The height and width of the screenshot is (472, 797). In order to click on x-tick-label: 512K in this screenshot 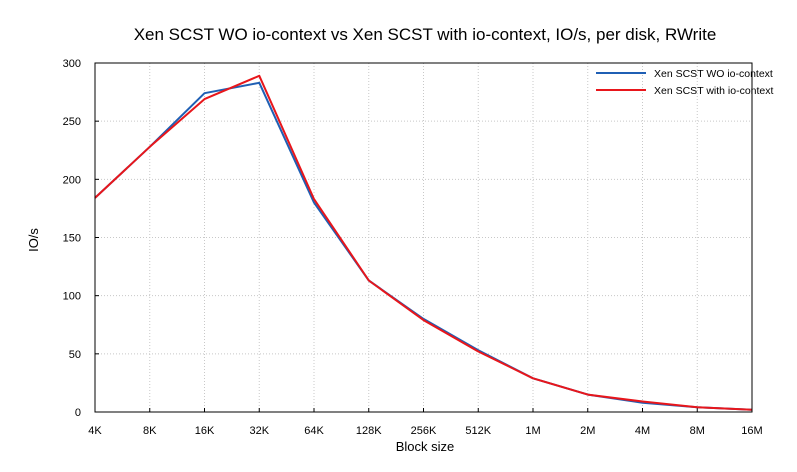, I will do `click(478, 431)`.